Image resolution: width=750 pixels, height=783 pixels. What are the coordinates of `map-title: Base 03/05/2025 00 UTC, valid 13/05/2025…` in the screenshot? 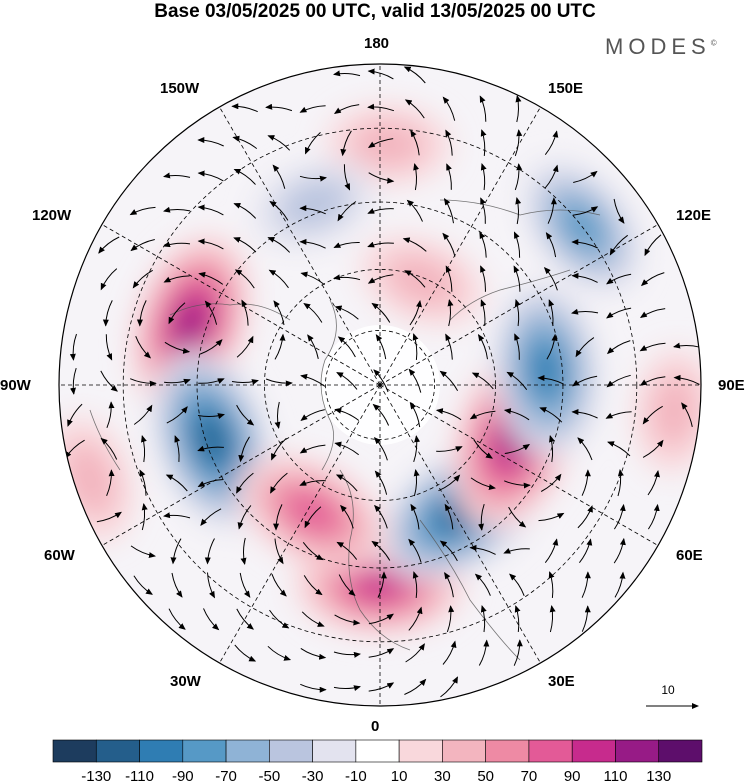 It's located at (375, 11).